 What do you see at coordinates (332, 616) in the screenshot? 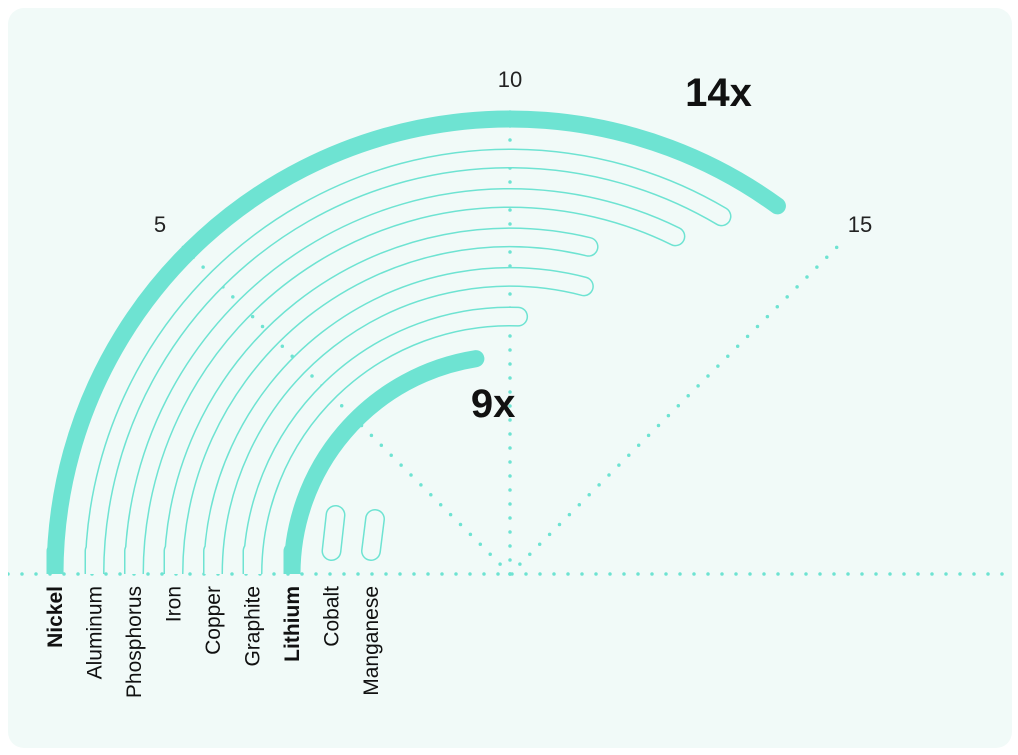
I see `category-label-cobalt: Cobalt` at bounding box center [332, 616].